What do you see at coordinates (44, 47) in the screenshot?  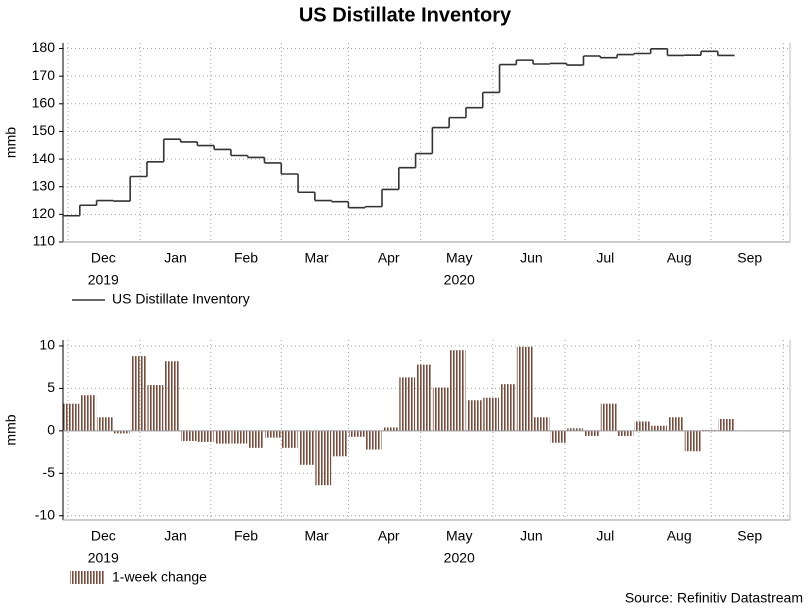 I see `y-tick-label: 180` at bounding box center [44, 47].